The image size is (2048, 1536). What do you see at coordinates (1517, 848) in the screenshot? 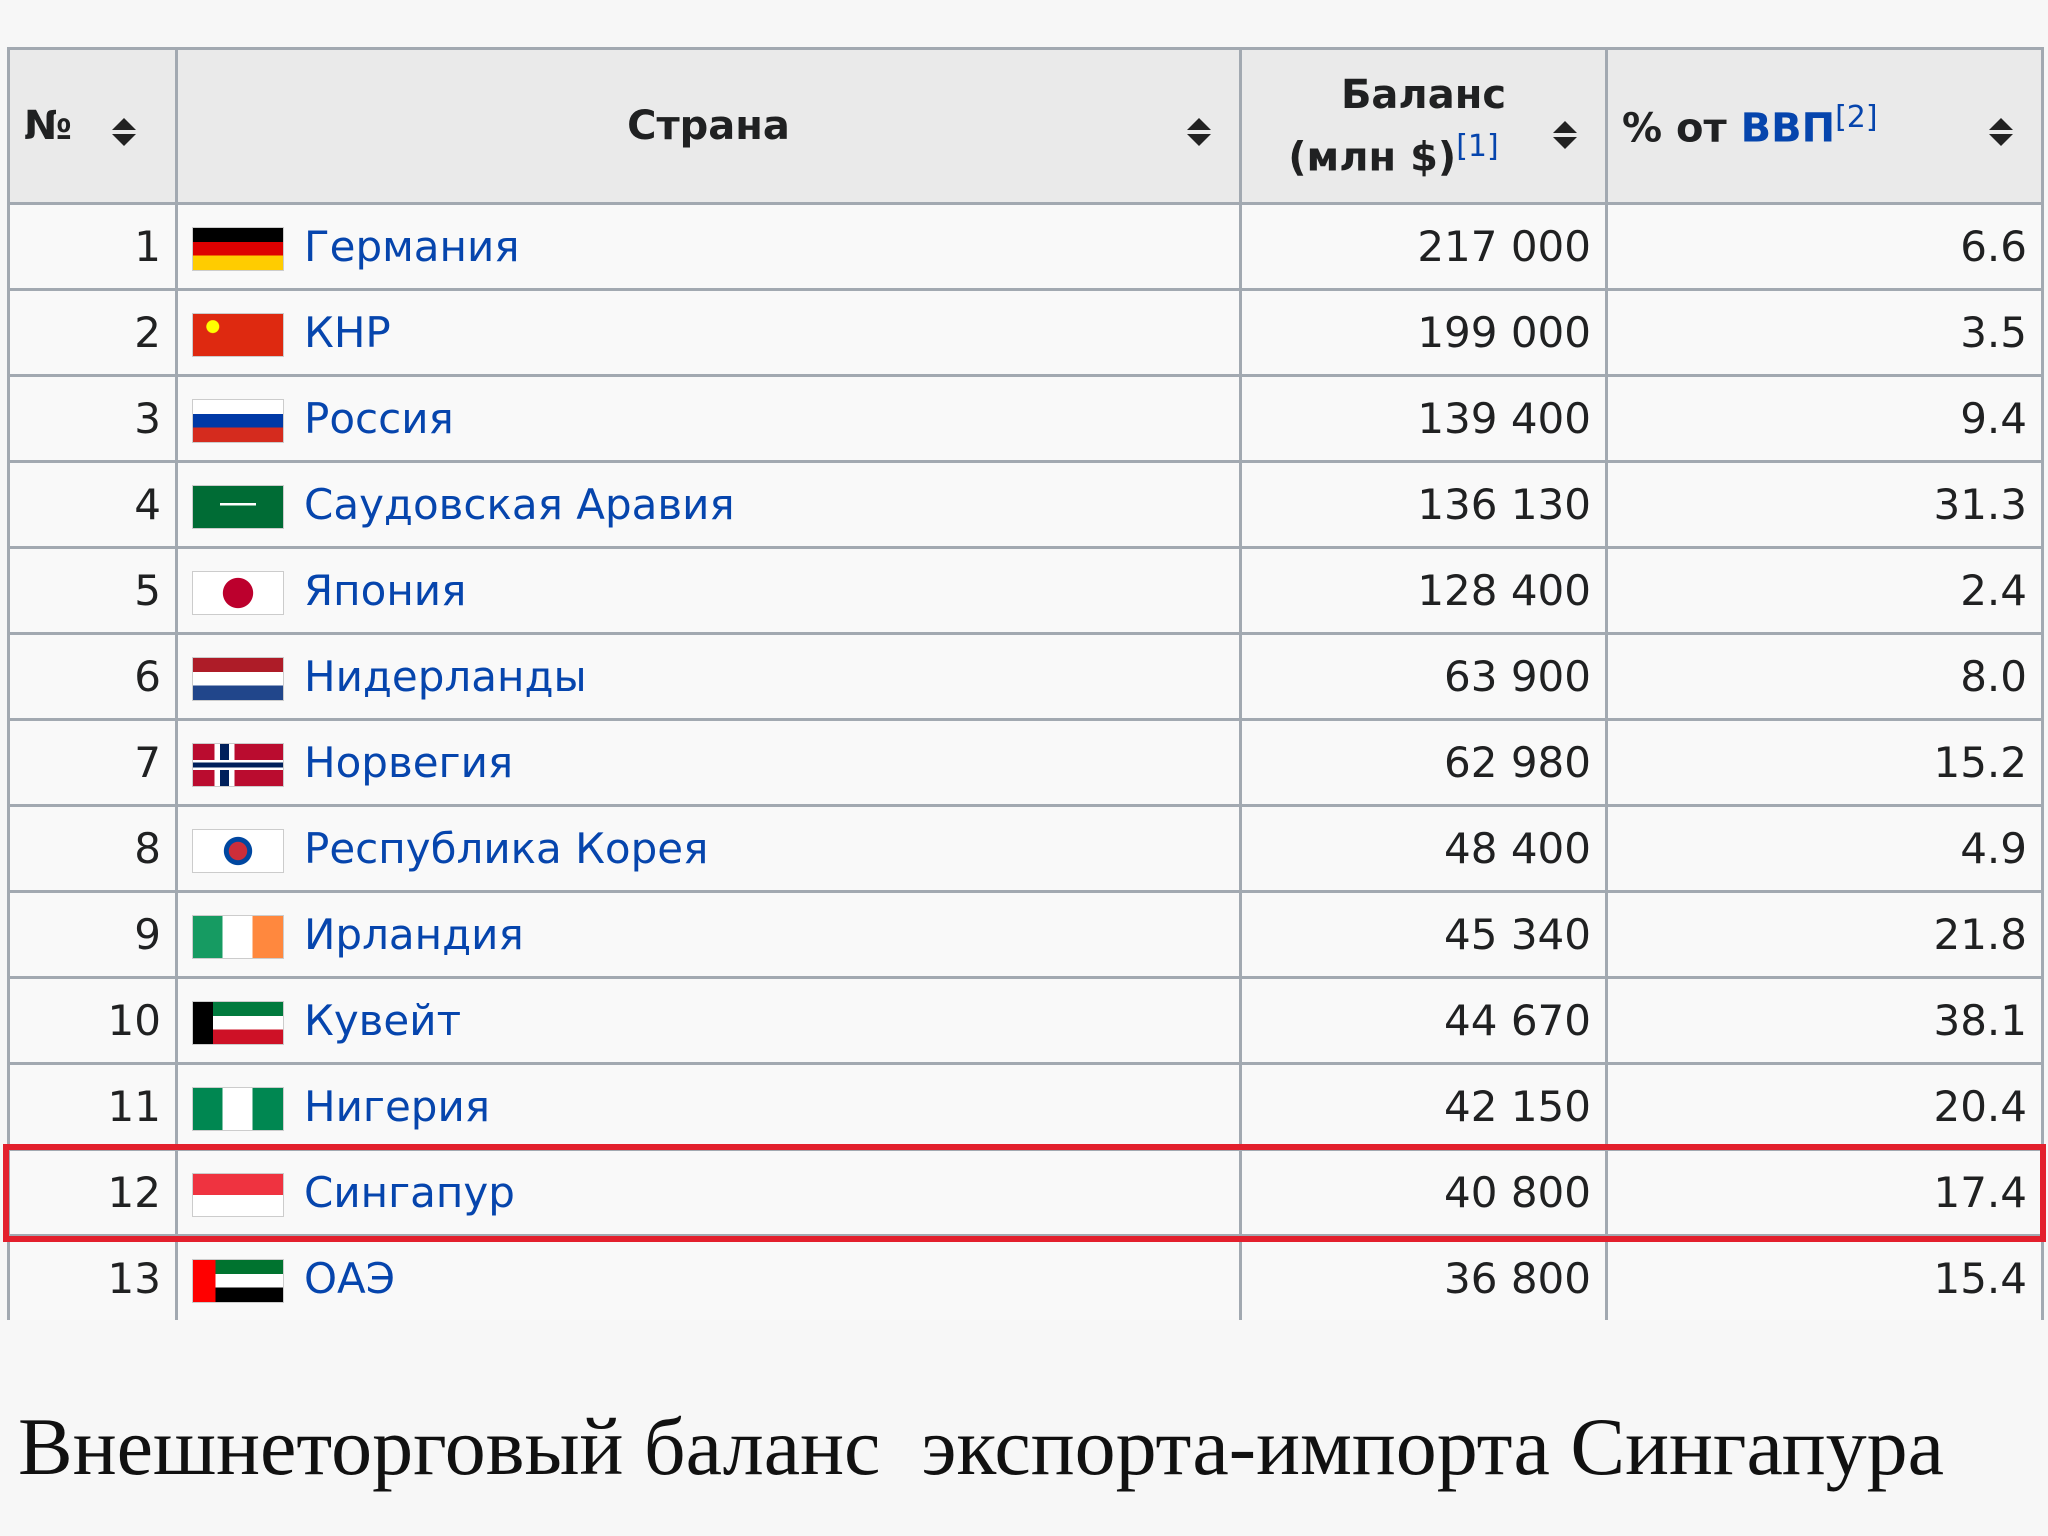
I see `balance: 48 400` at bounding box center [1517, 848].